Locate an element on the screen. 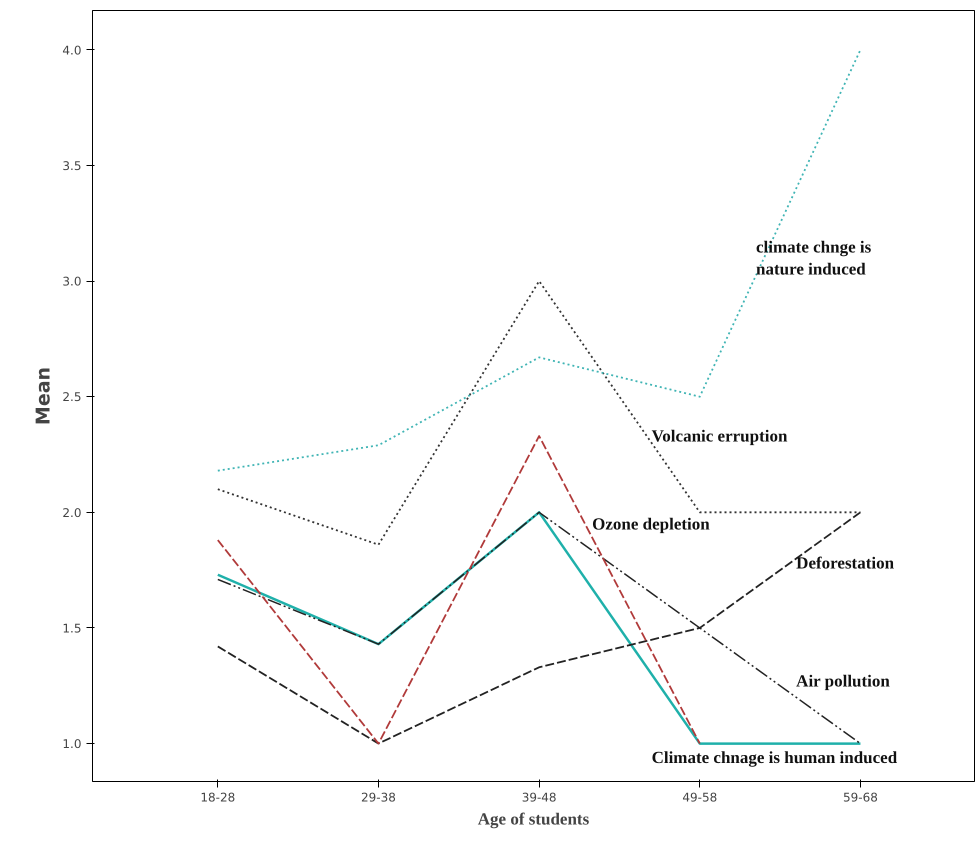  x-tick-label: 39-48 is located at coordinates (539, 797).